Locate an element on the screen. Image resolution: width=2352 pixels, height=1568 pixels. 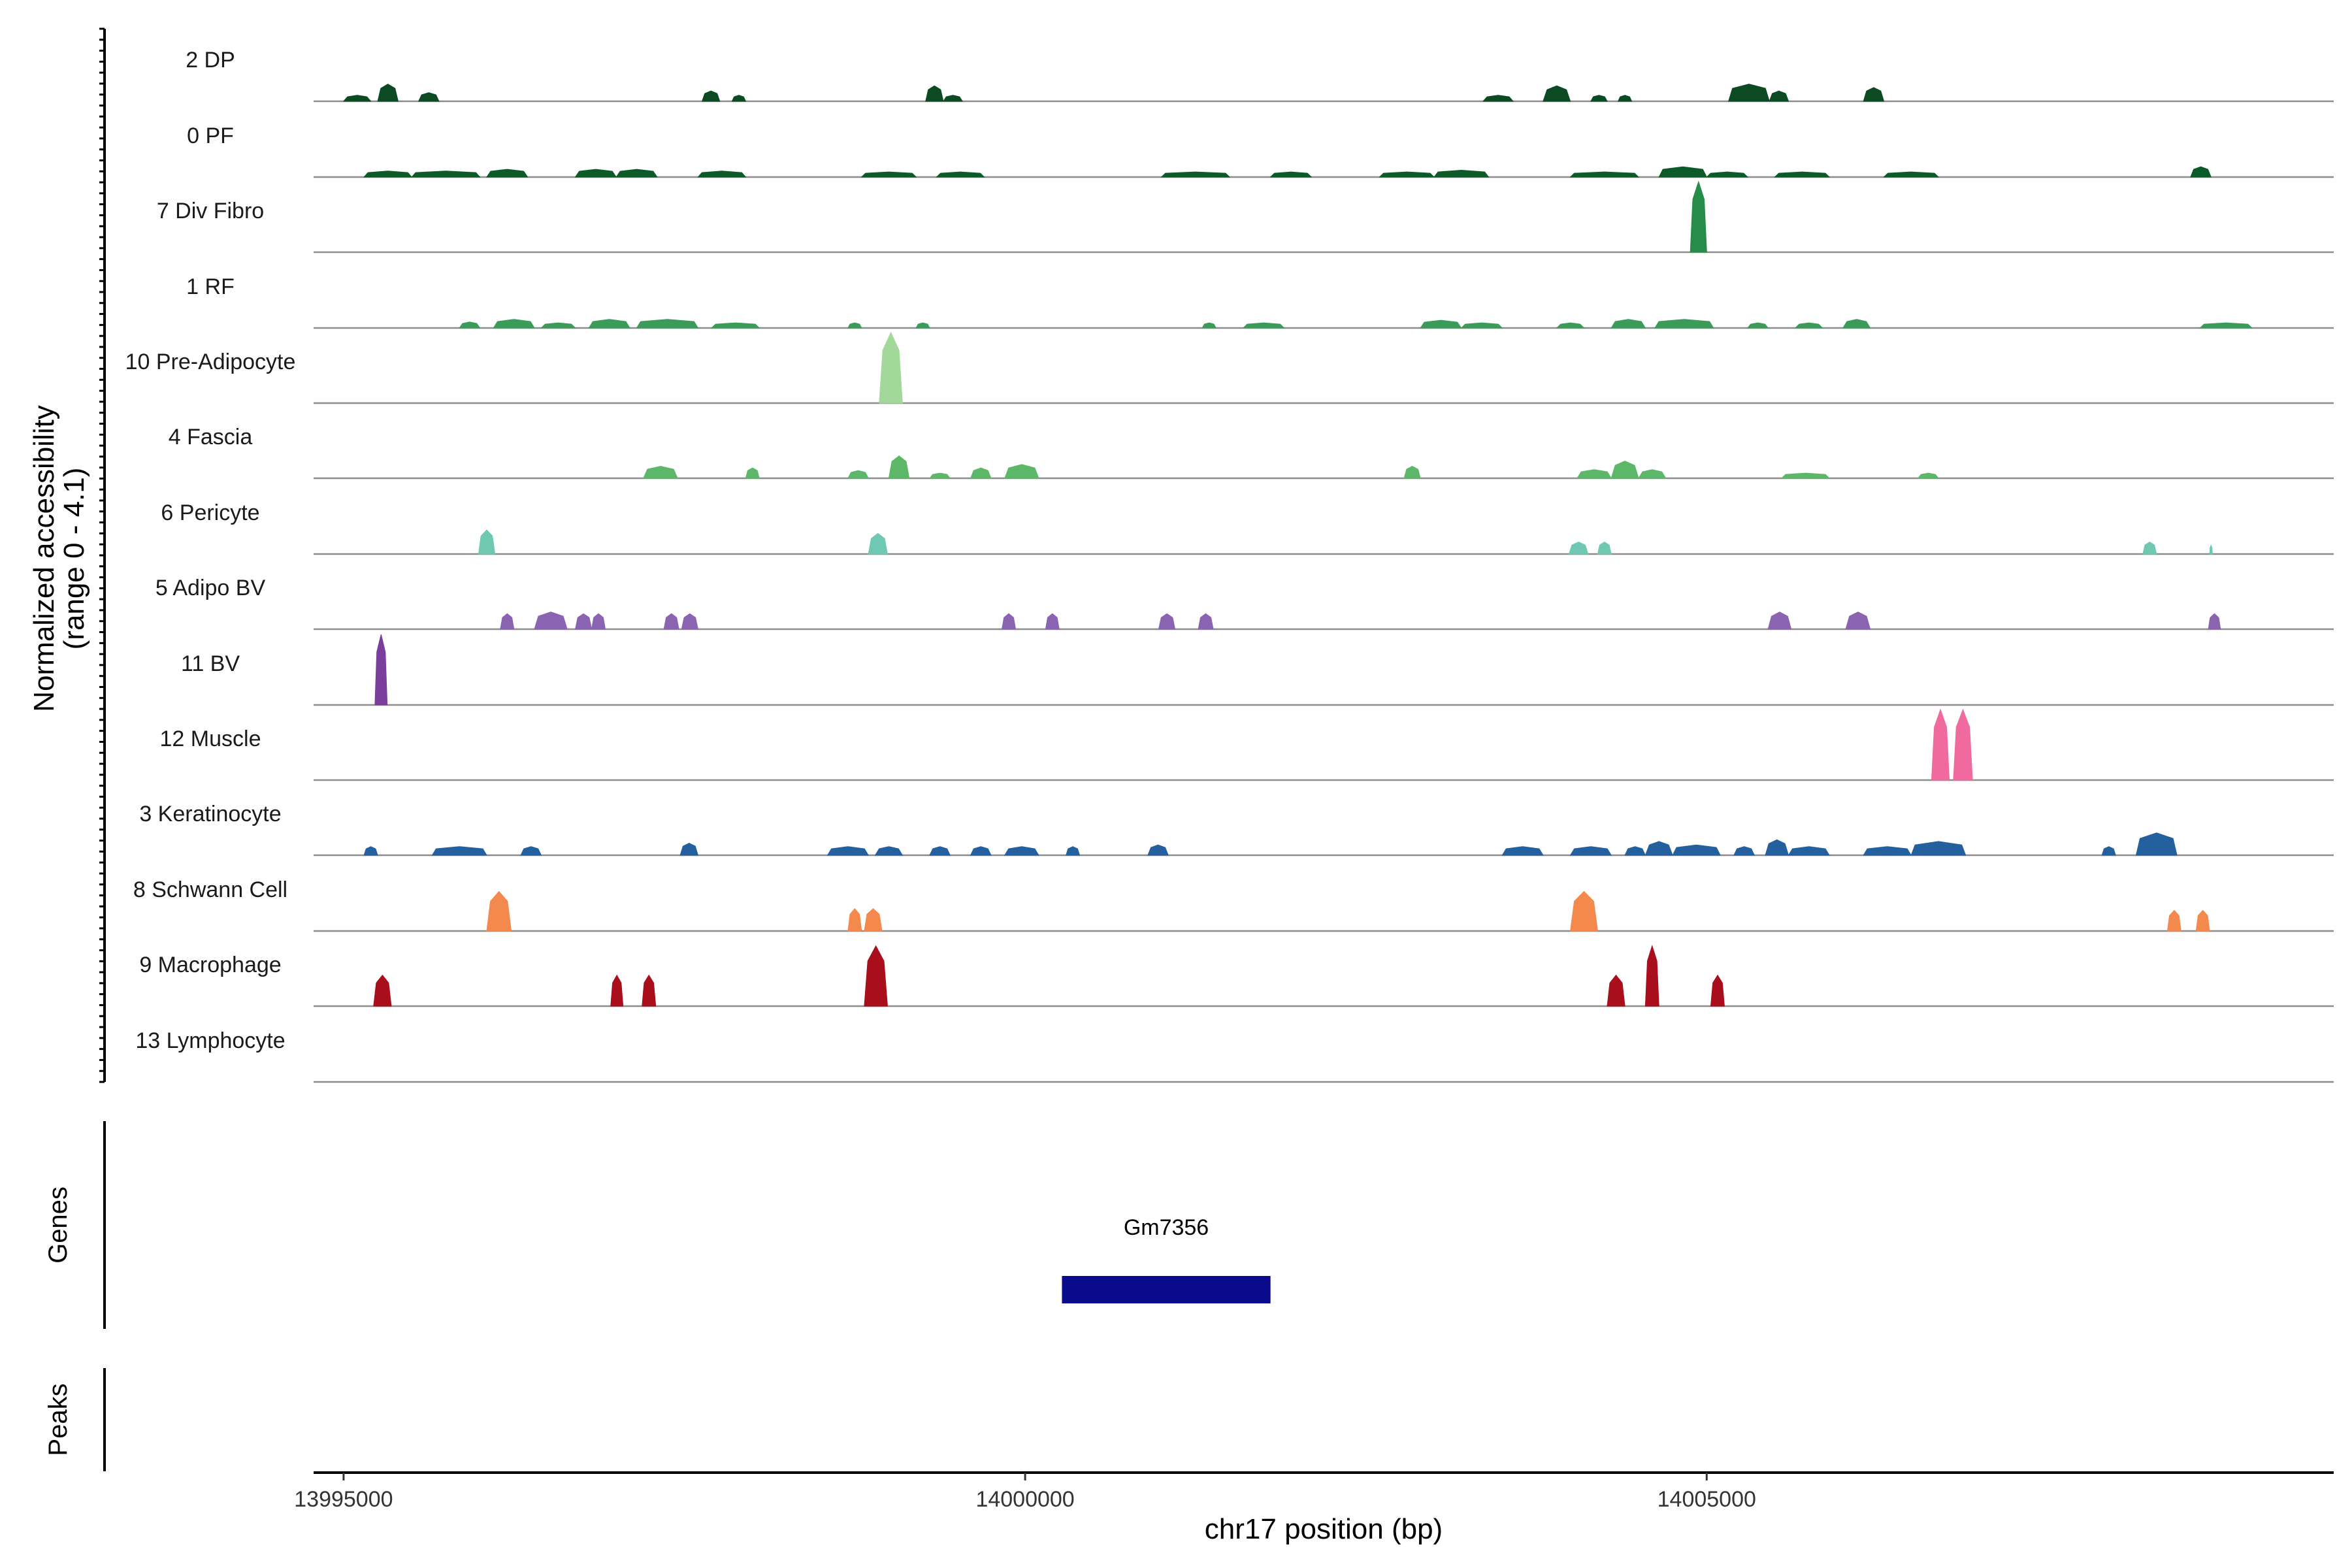
track-8-schwann-cell: 8 Schwann Cell is located at coordinates (1233, 904).